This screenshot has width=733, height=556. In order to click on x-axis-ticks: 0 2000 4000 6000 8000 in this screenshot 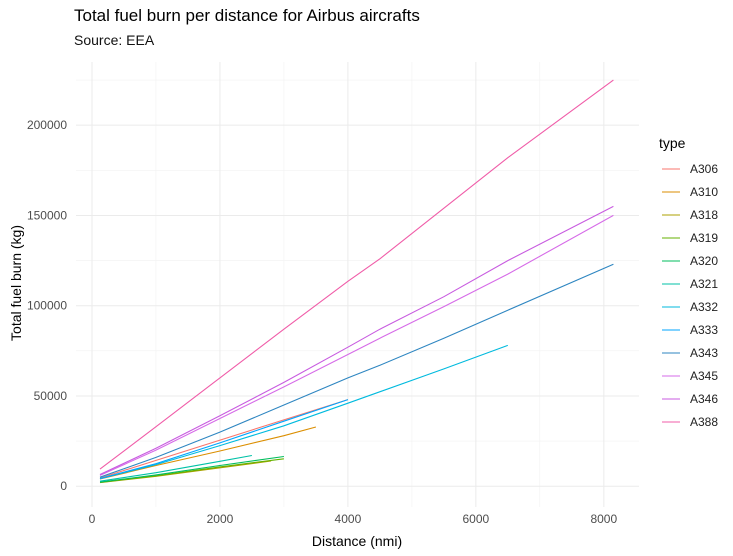, I will do `click(353, 519)`.